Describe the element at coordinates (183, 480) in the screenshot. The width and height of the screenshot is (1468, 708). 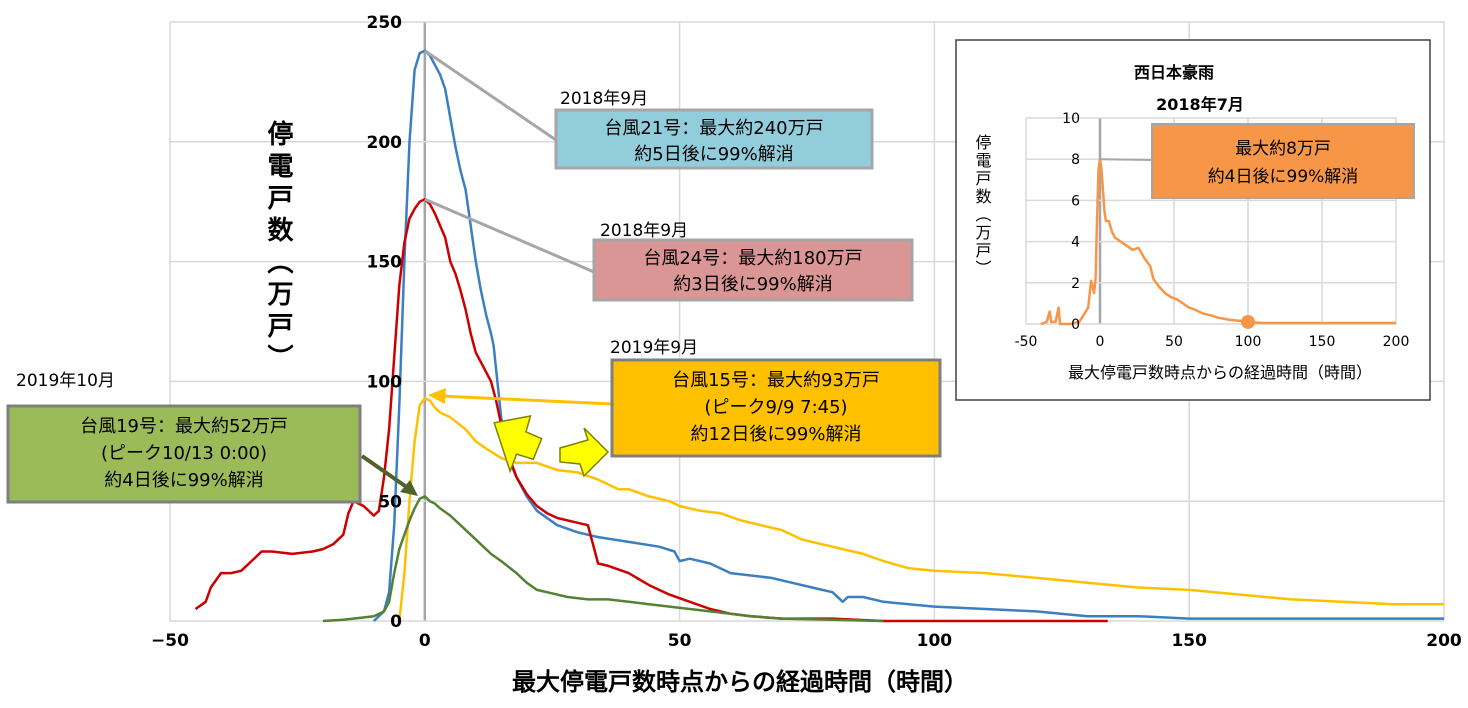
I see `callout-t19-line3: 約4日後に99%解消` at that location.